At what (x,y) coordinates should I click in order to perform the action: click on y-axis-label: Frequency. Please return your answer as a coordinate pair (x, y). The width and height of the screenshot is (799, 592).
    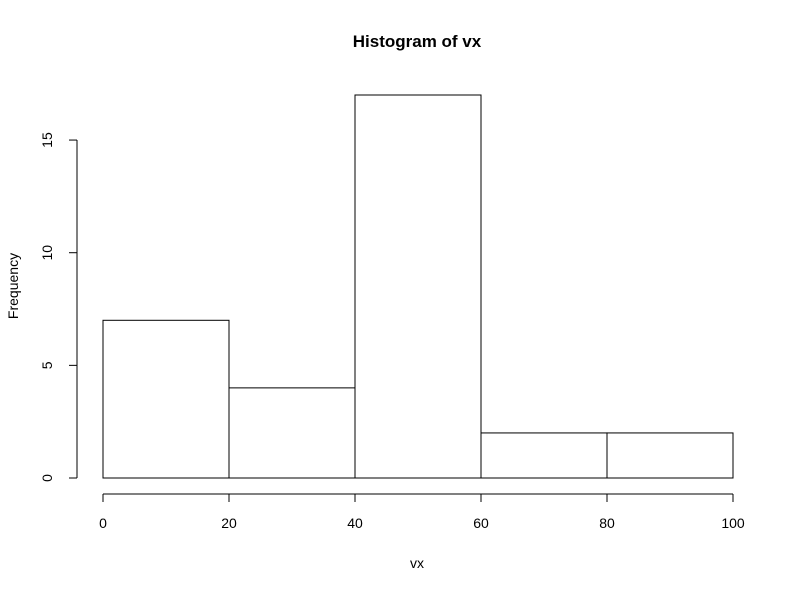
    Looking at the image, I should click on (13, 286).